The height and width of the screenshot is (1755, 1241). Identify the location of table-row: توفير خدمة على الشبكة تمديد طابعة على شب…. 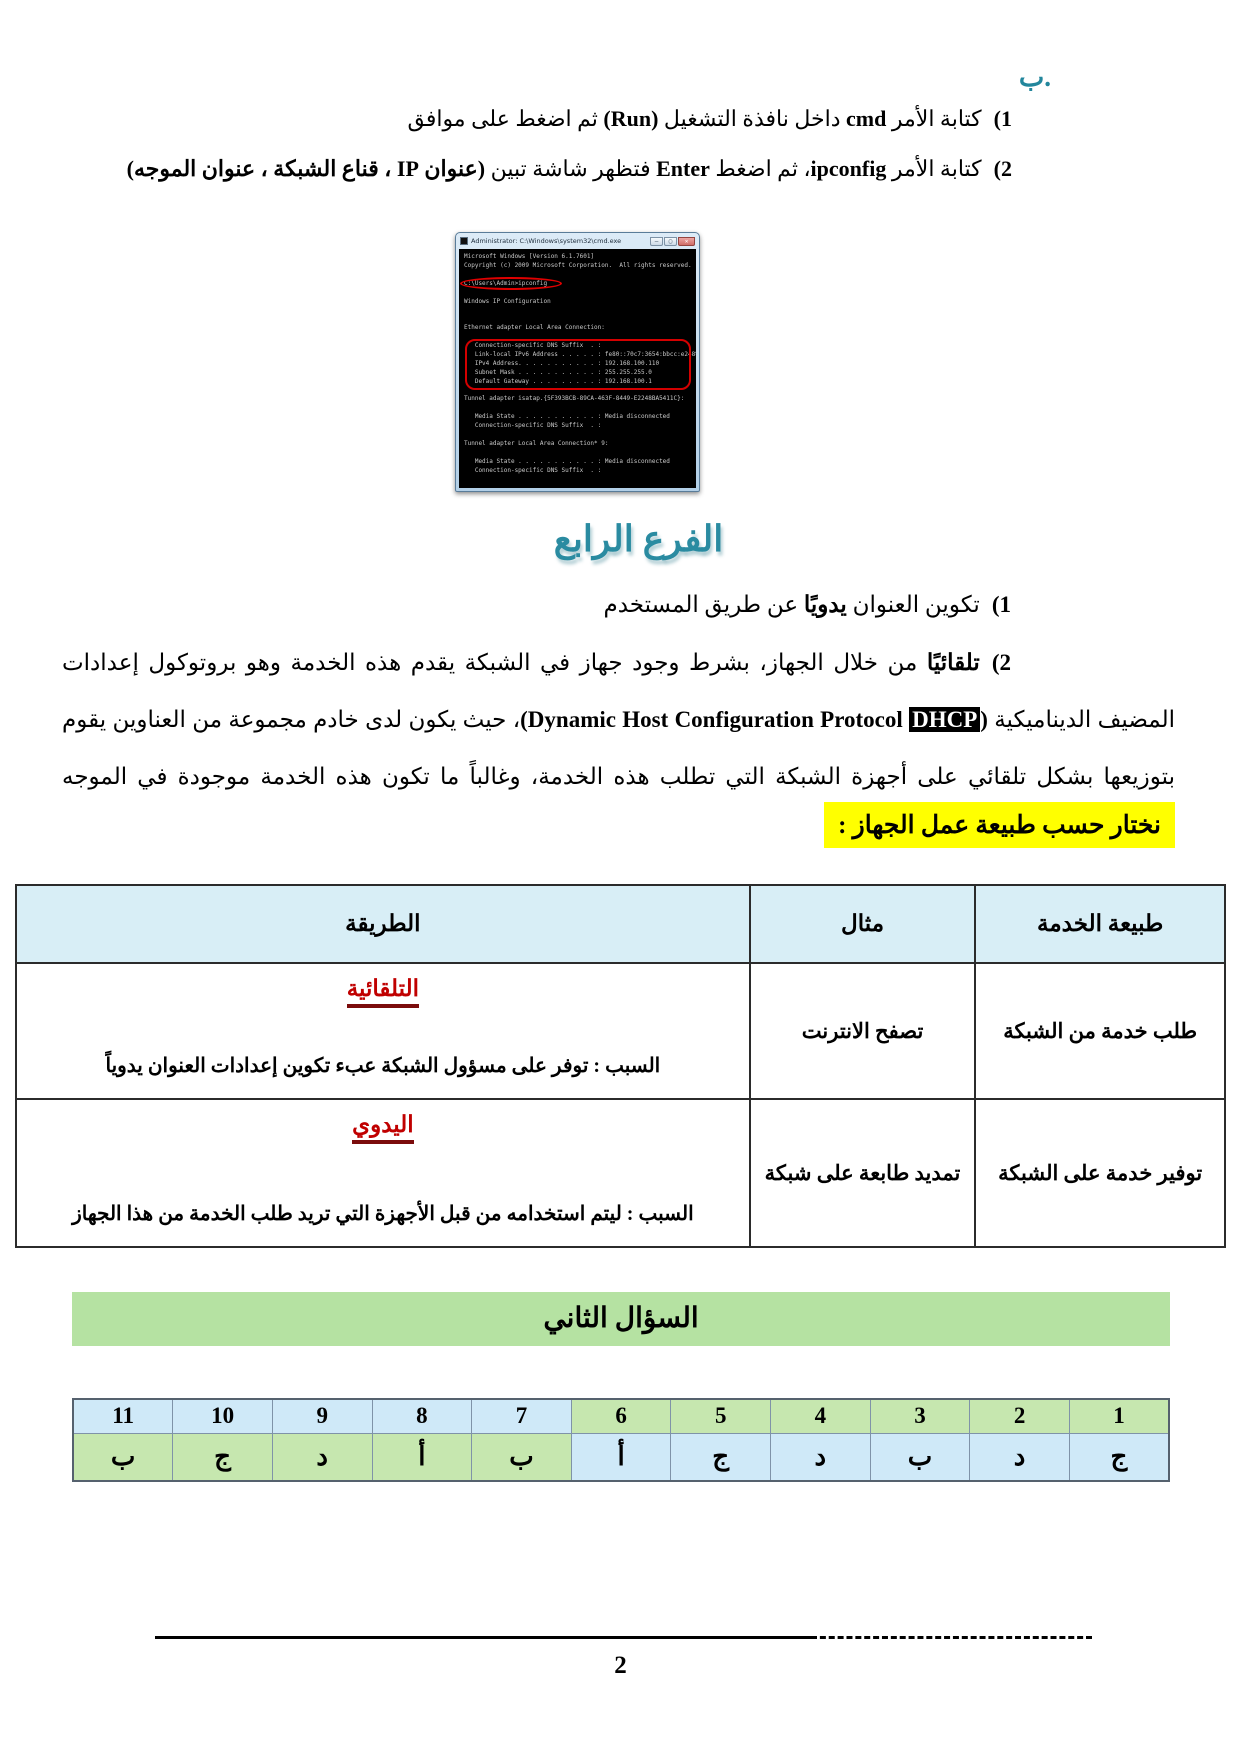
(620, 1173).